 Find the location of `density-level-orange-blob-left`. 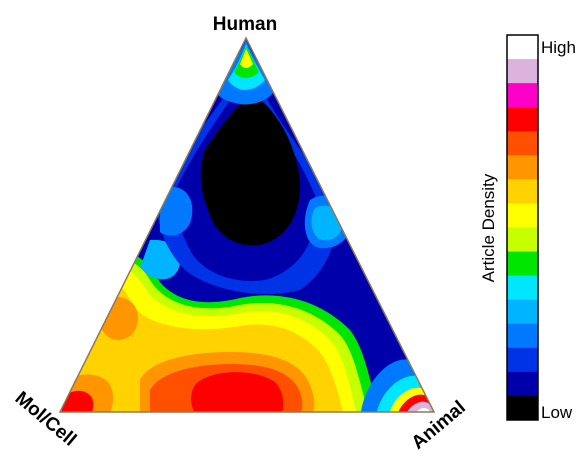

density-level-orange-blob-left is located at coordinates (118, 318).